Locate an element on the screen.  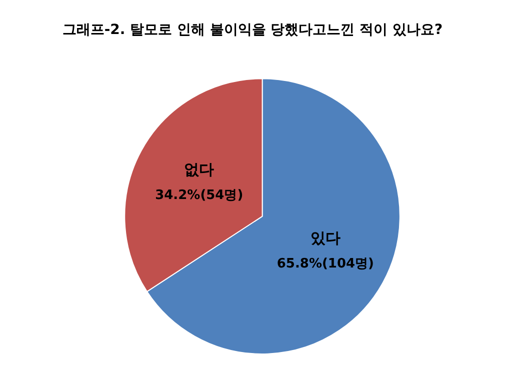
data-label: 65.8%(104명) is located at coordinates (325, 264).